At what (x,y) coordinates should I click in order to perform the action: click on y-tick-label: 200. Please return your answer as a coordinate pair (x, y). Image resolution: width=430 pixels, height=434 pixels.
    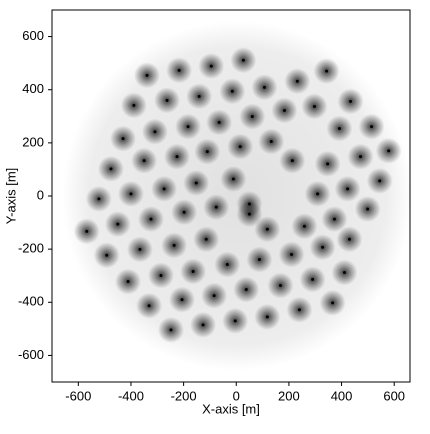
    Looking at the image, I should click on (33, 141).